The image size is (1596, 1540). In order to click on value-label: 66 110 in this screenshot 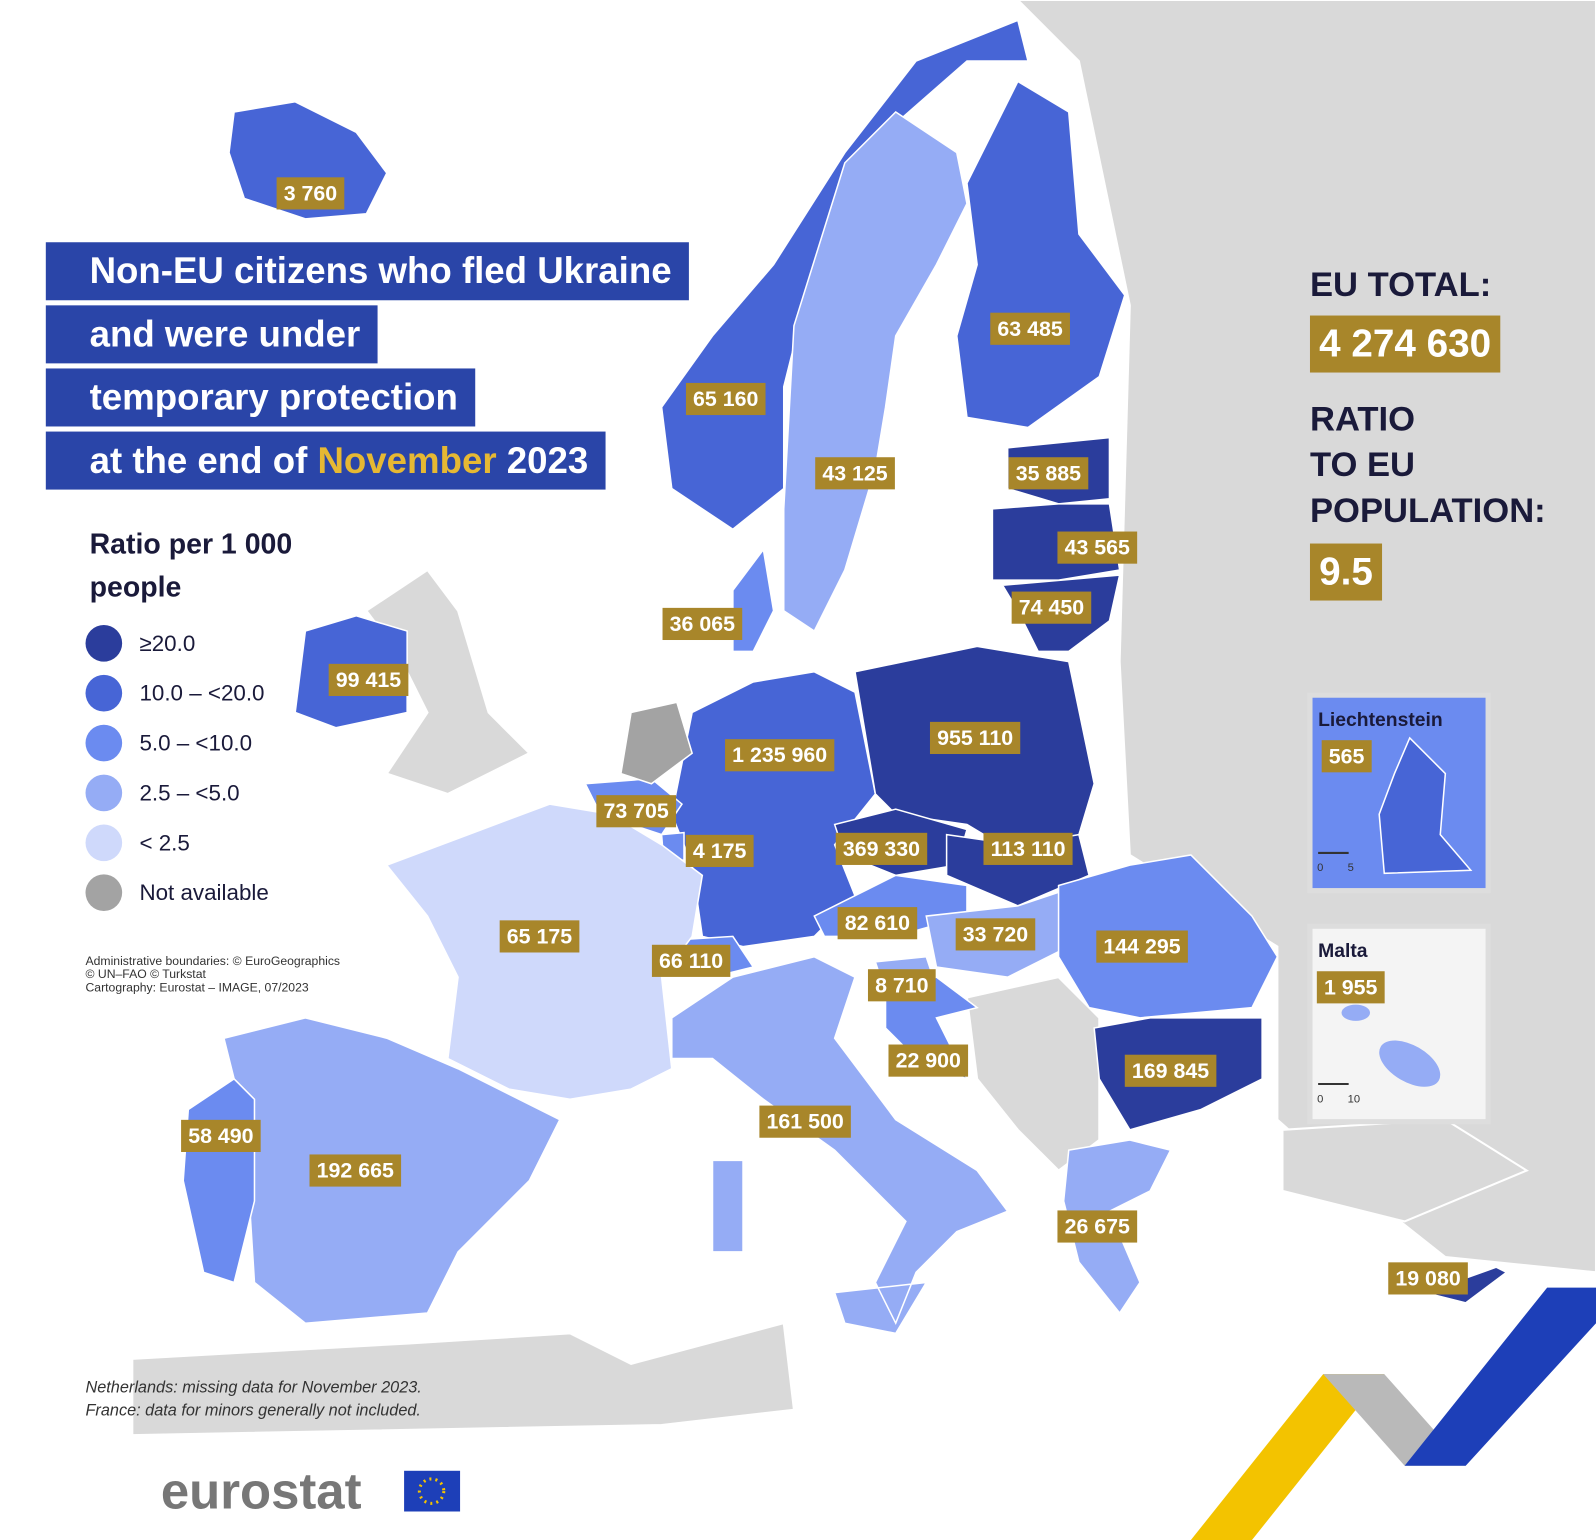, I will do `click(691, 961)`.